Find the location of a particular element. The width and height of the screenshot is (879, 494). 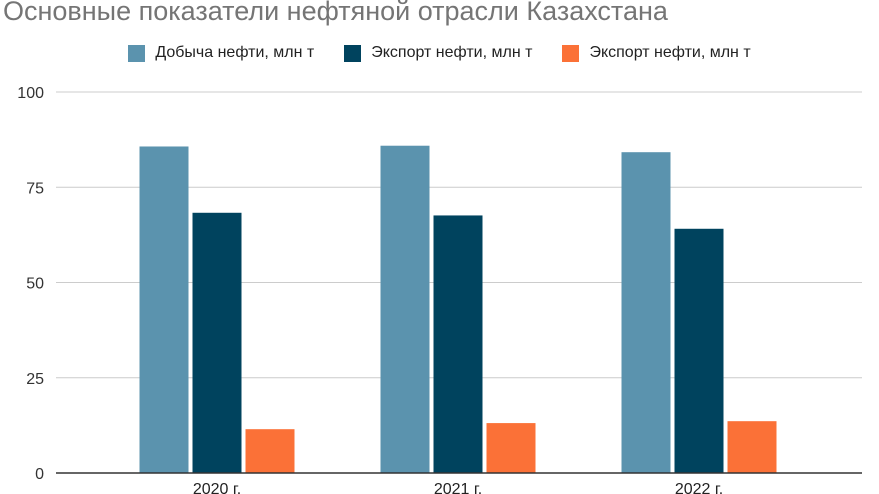

legend-item-export-2: Экспорт нефти, млн т is located at coordinates (656, 53).